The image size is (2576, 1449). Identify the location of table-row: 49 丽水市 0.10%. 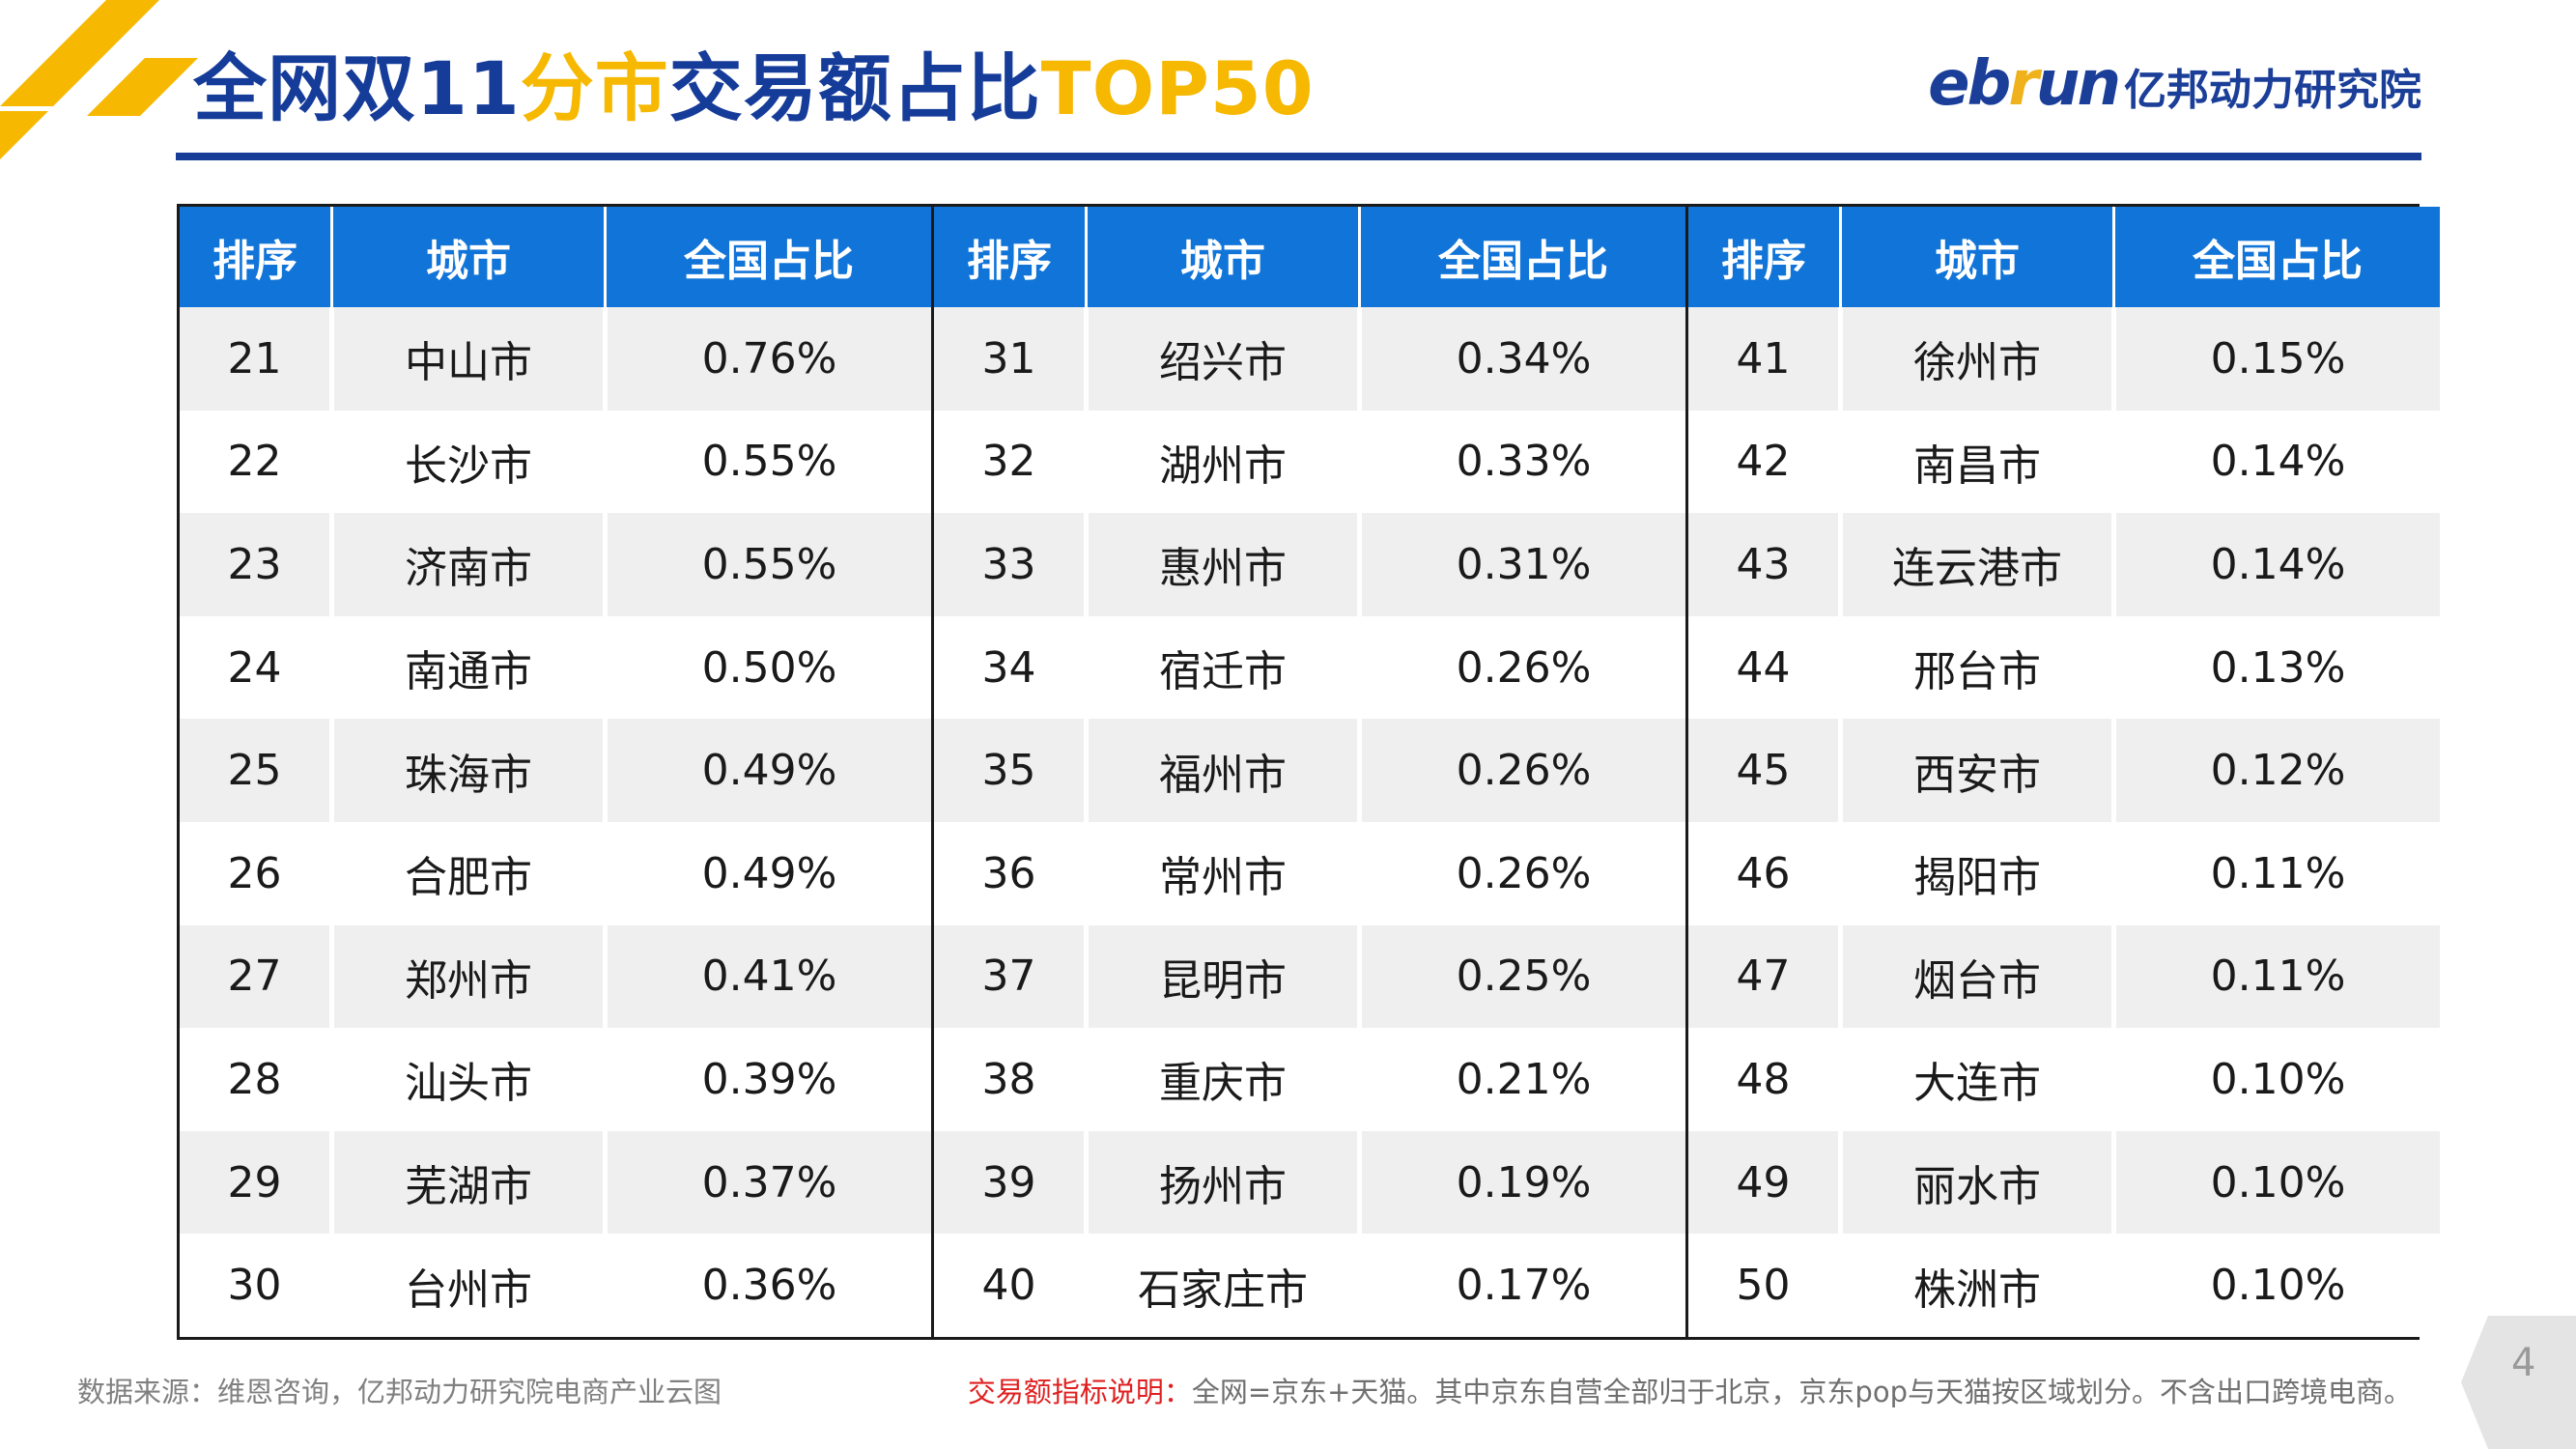
(2063, 1182).